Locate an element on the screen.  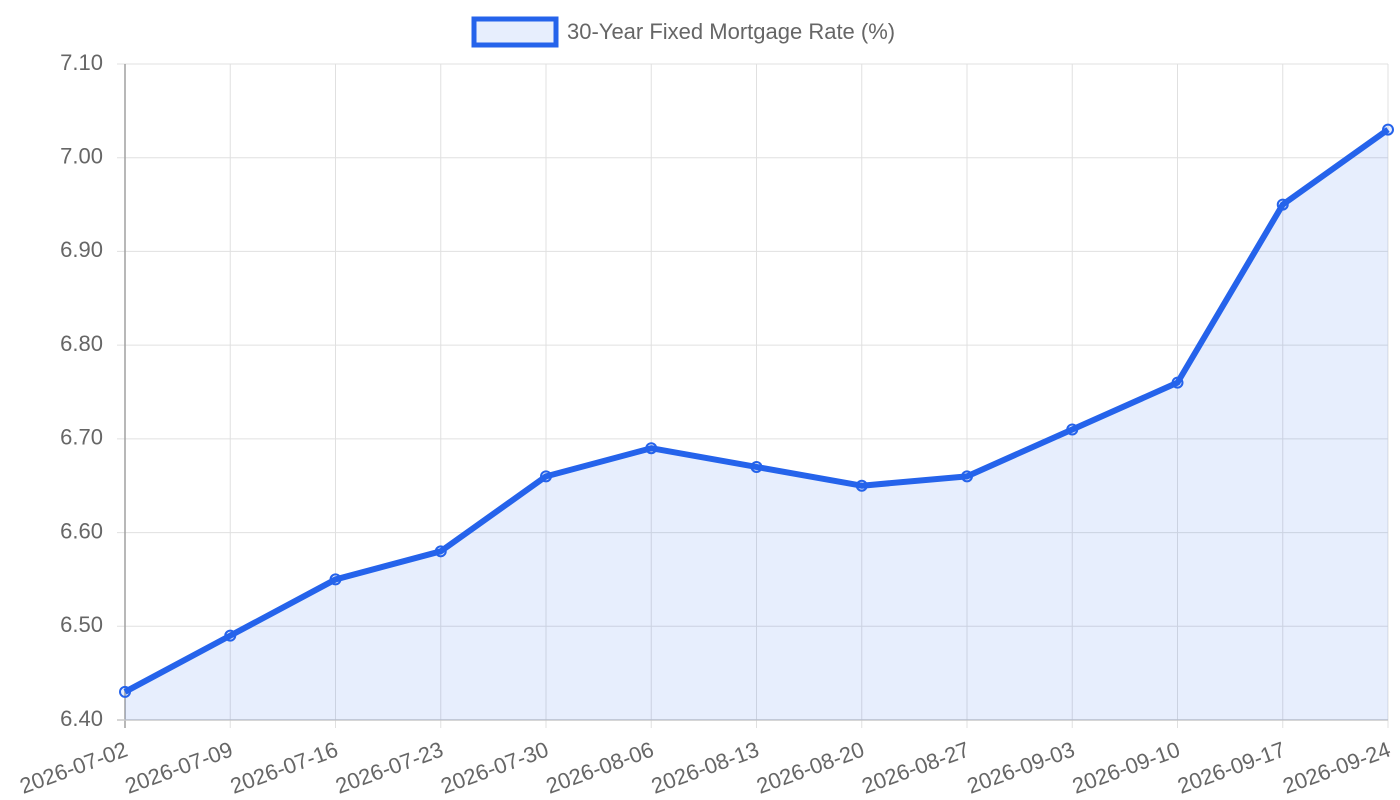
x-tick-label: 2026-09-10 is located at coordinates (1126, 768).